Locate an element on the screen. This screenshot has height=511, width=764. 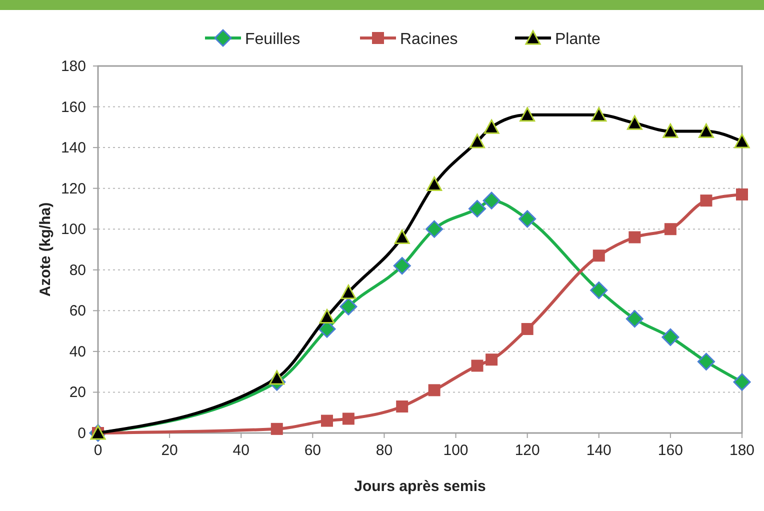
y-tick-label: 60 is located at coordinates (77, 311).